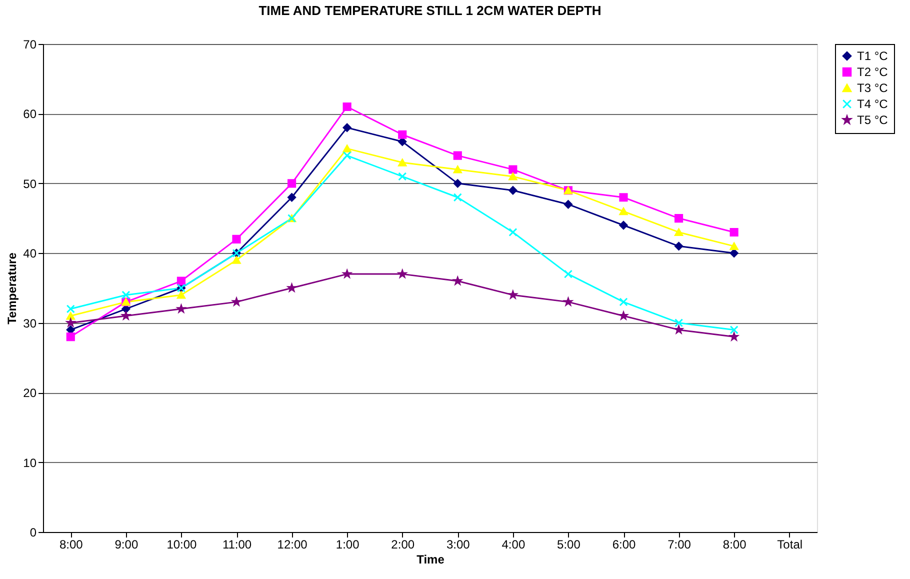 The height and width of the screenshot is (579, 910). What do you see at coordinates (872, 104) in the screenshot?
I see `legend-label: T4 °C` at bounding box center [872, 104].